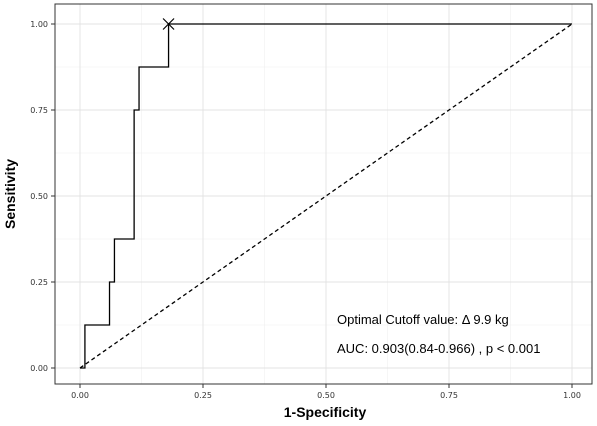 The image size is (597, 426). What do you see at coordinates (39, 282) in the screenshot?
I see `y-tick-label: 0.25` at bounding box center [39, 282].